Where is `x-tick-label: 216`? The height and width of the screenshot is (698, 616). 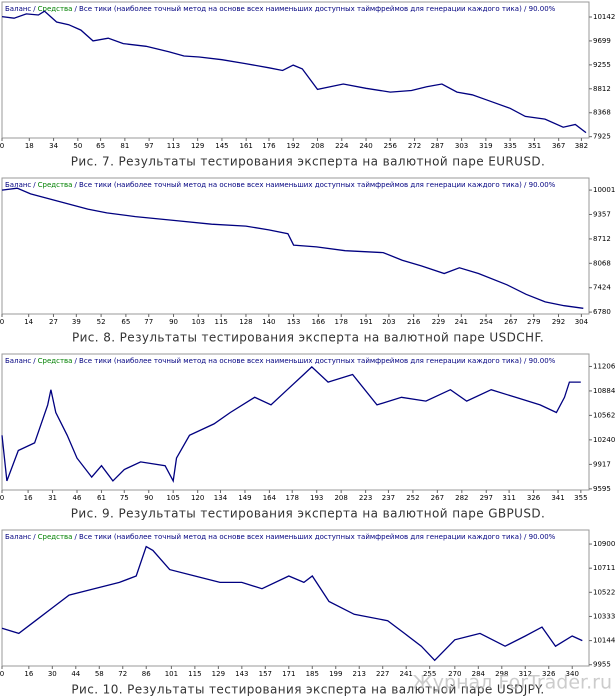 x-tick-label: 216 is located at coordinates (414, 322).